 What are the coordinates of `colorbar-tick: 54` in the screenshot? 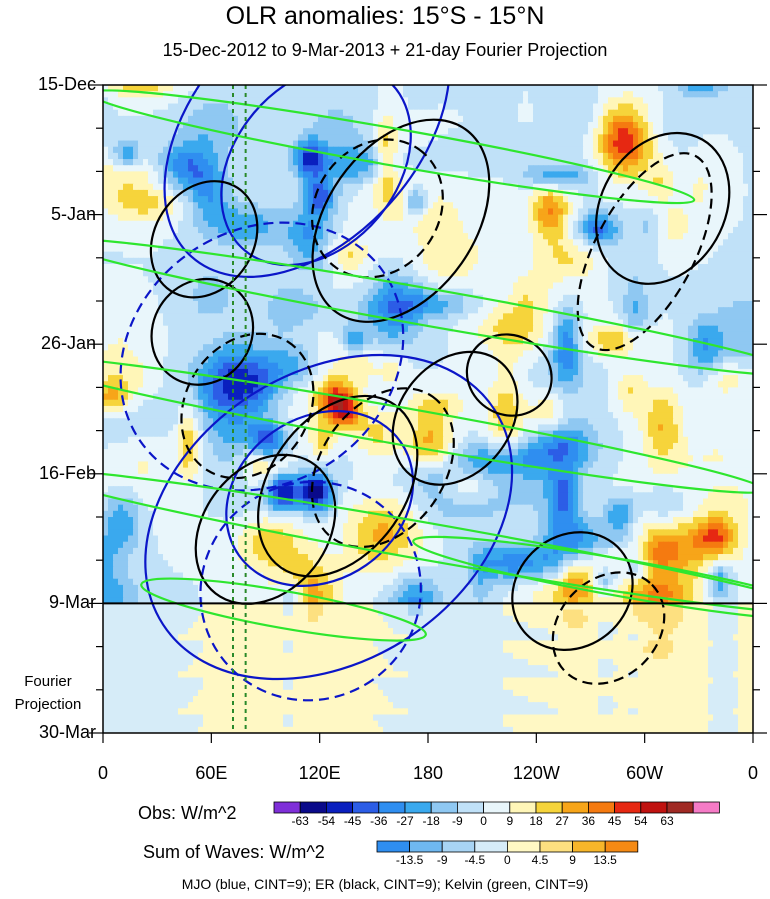 It's located at (641, 821).